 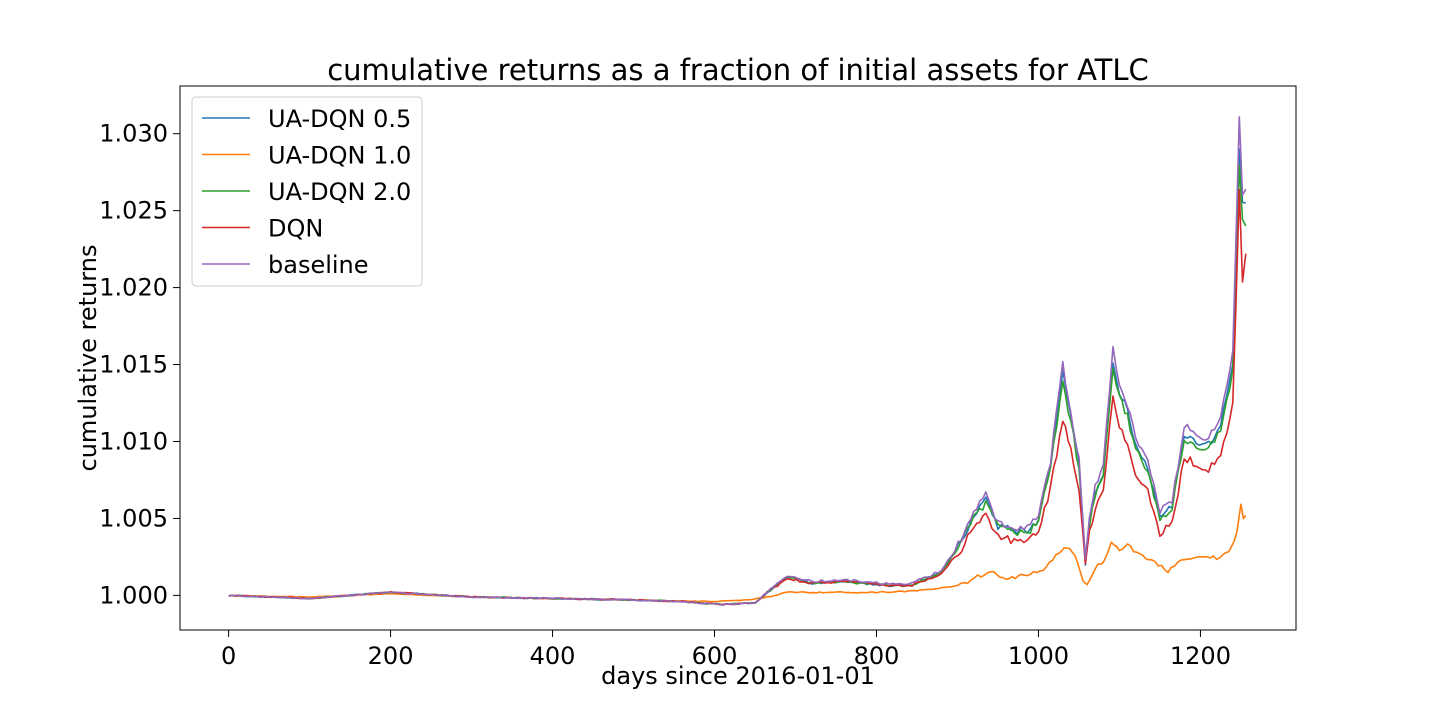 I want to click on y-tick-label: 1.005, so click(x=133, y=518).